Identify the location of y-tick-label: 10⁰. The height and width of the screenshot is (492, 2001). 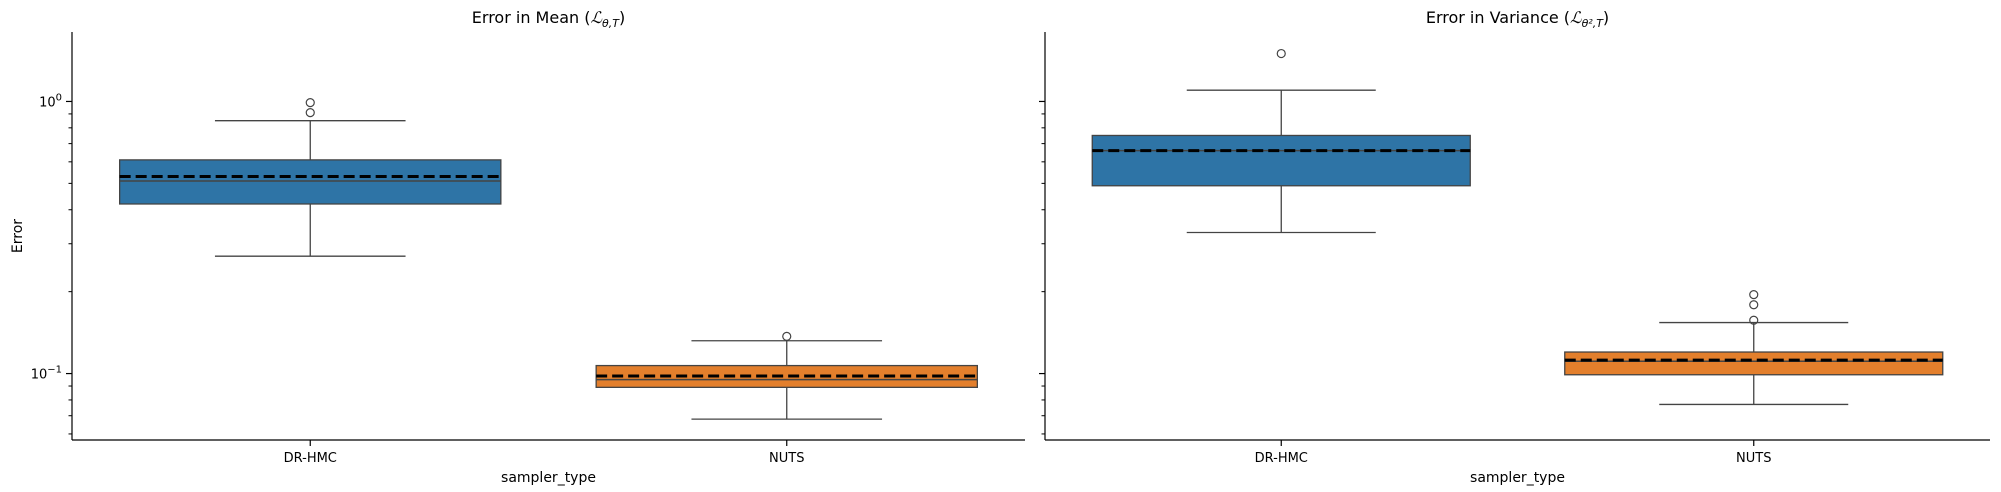
(50, 101).